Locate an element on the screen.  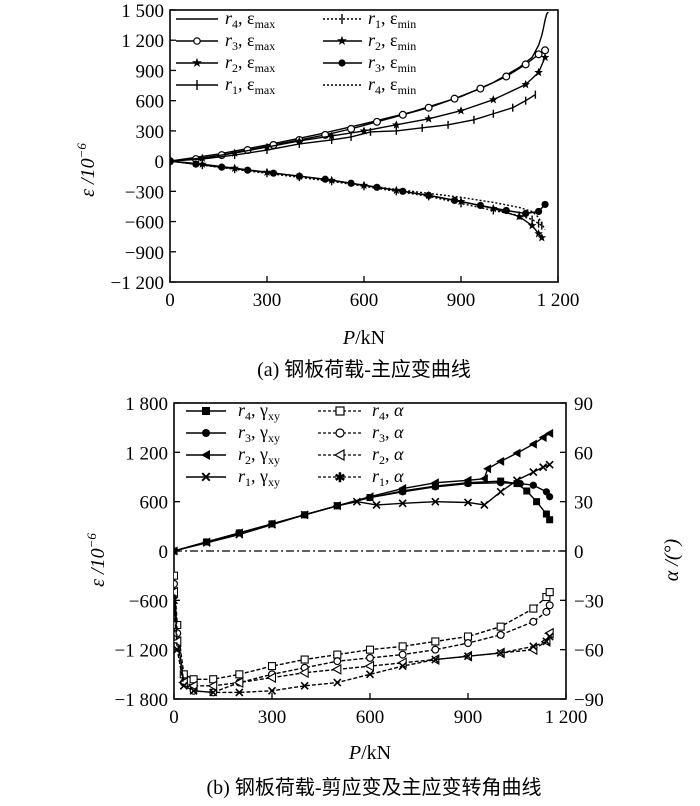
legend-a-r4-min: r4, εmin is located at coordinates (392, 85).